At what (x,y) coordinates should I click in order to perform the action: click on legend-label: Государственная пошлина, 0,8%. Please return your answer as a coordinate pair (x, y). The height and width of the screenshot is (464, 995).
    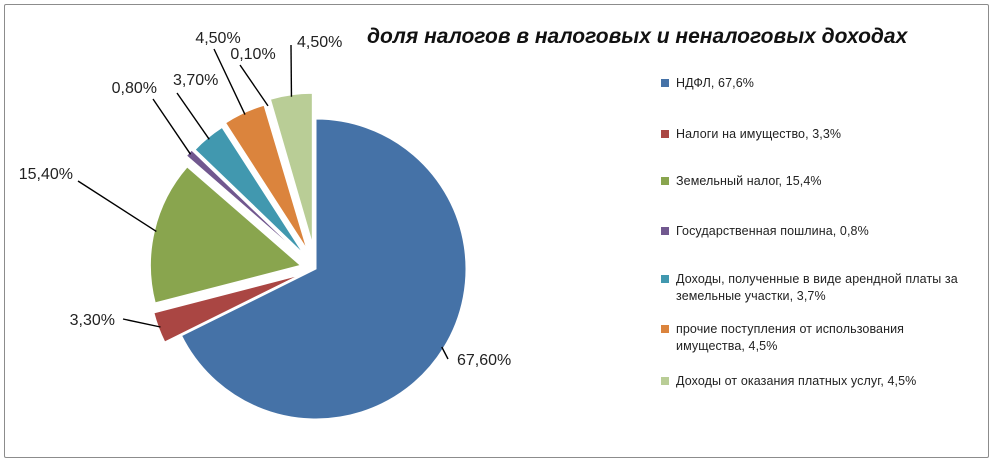
    Looking at the image, I should click on (772, 231).